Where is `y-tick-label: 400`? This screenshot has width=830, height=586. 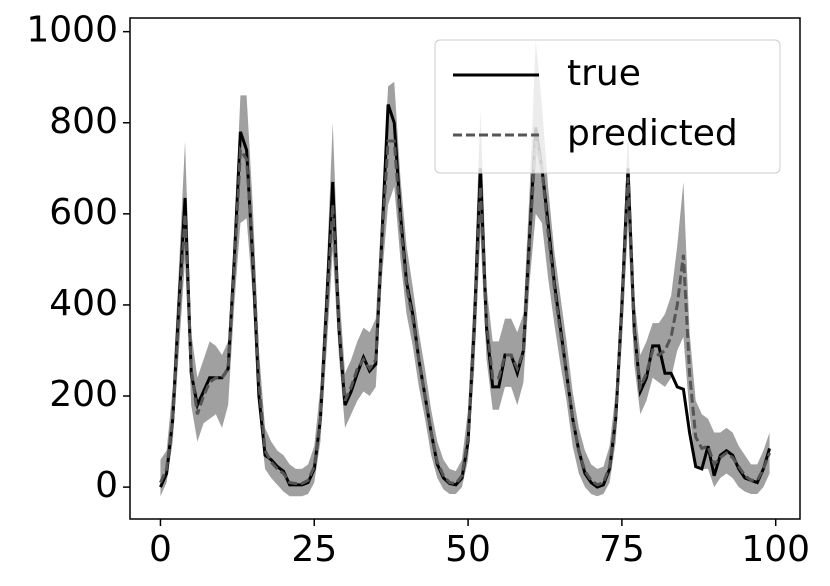
y-tick-label: 400 is located at coordinates (83, 303).